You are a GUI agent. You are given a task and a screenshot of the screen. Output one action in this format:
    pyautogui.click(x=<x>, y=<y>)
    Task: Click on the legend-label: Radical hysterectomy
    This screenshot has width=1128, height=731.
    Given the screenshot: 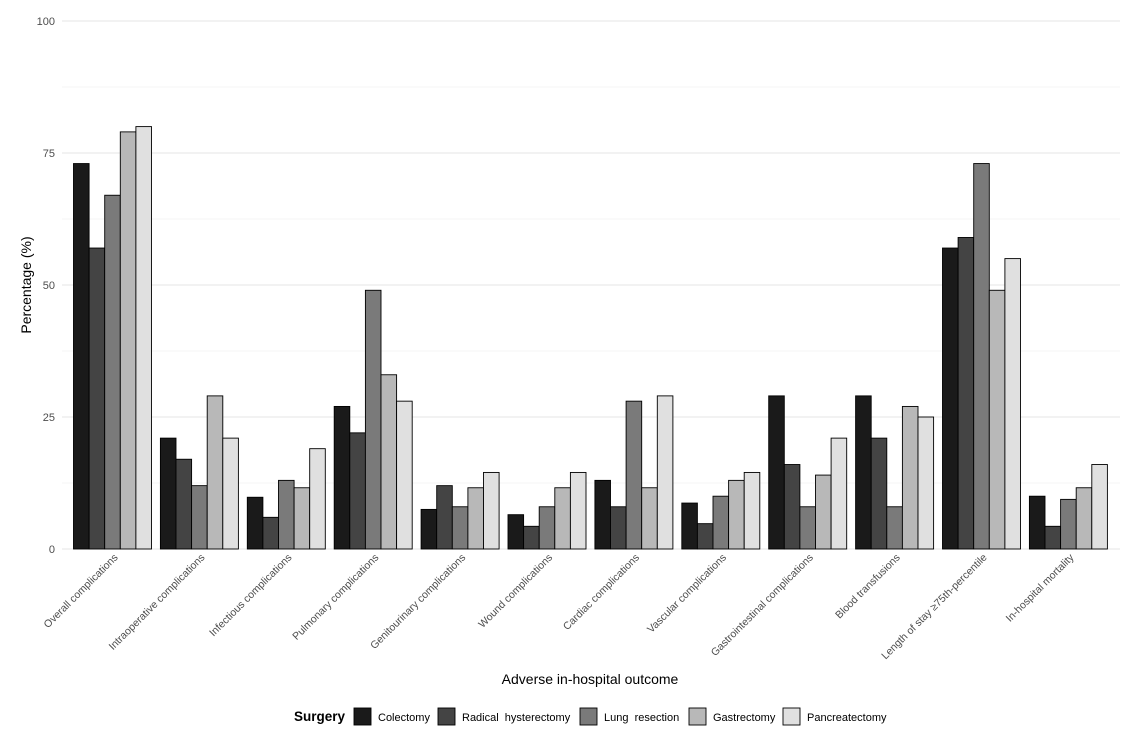 What is the action you would take?
    pyautogui.click(x=516, y=718)
    